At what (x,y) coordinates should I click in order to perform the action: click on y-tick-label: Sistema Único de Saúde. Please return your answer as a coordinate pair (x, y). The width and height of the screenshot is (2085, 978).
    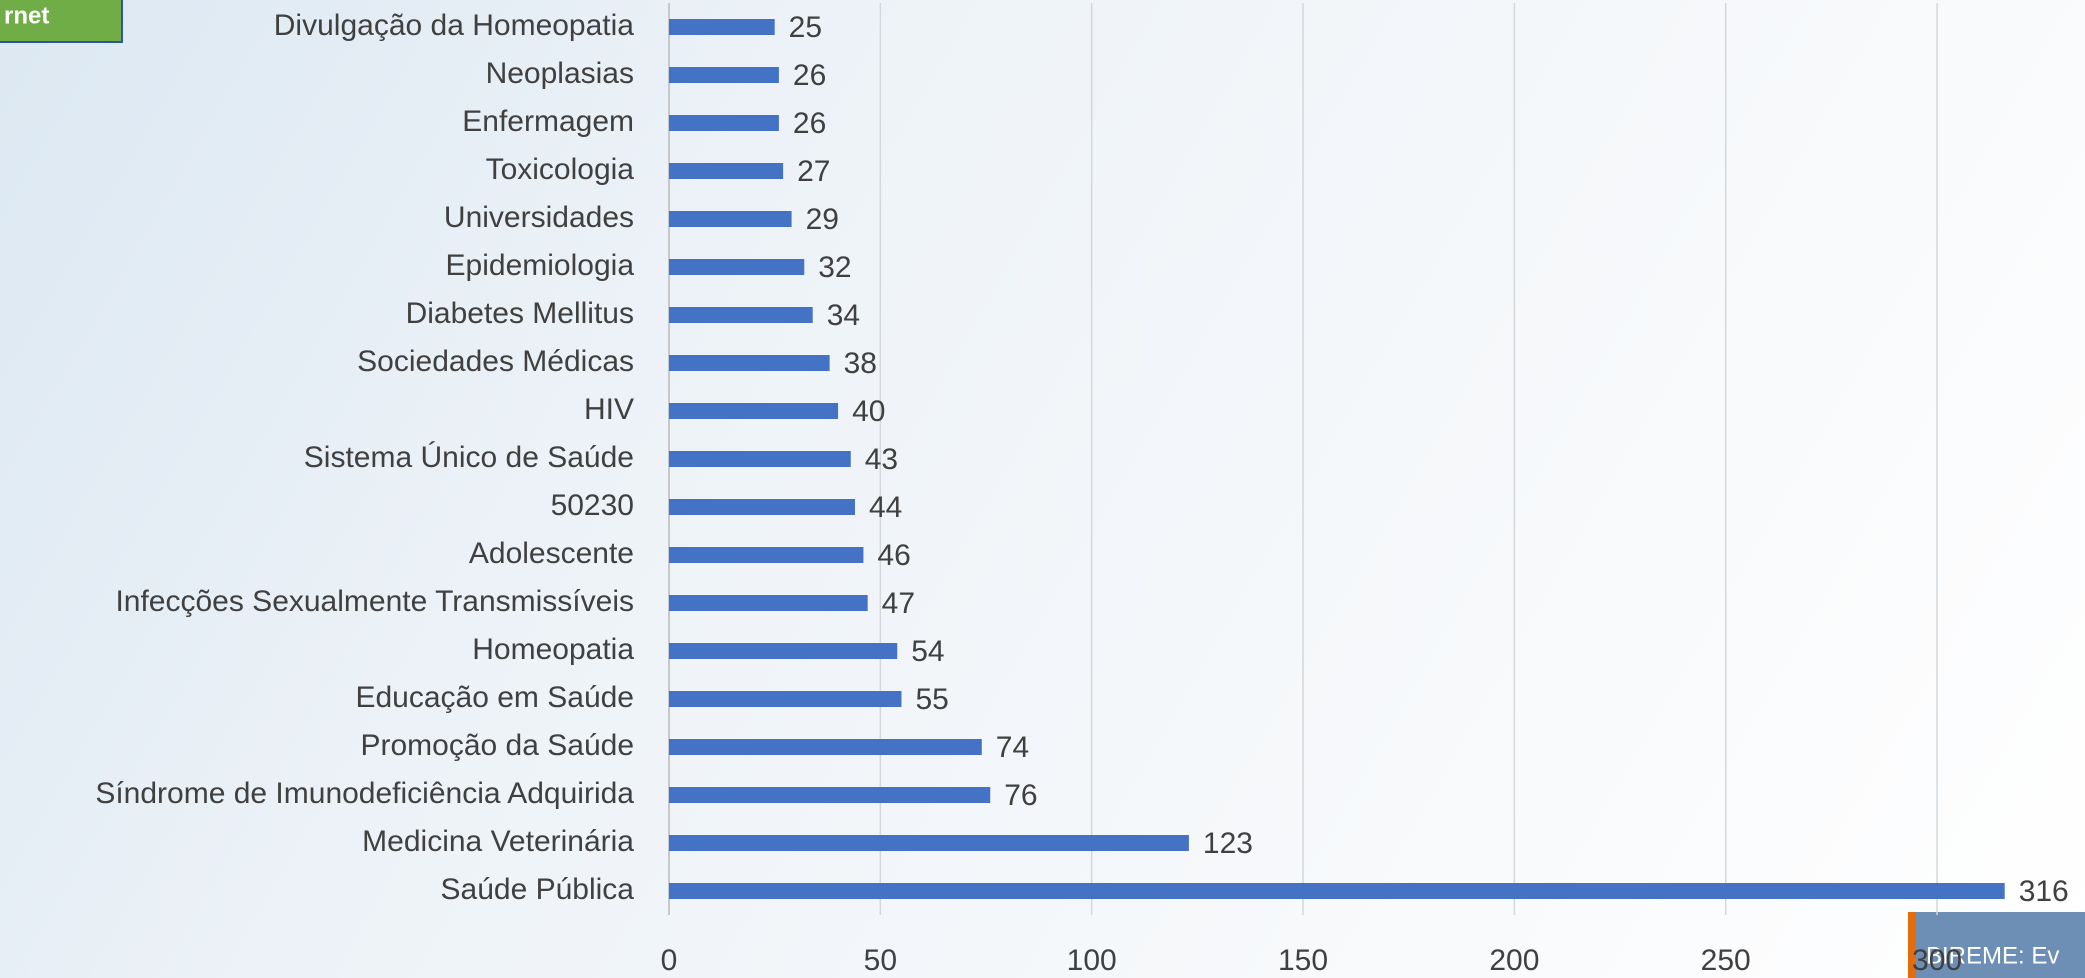
    Looking at the image, I should click on (469, 457).